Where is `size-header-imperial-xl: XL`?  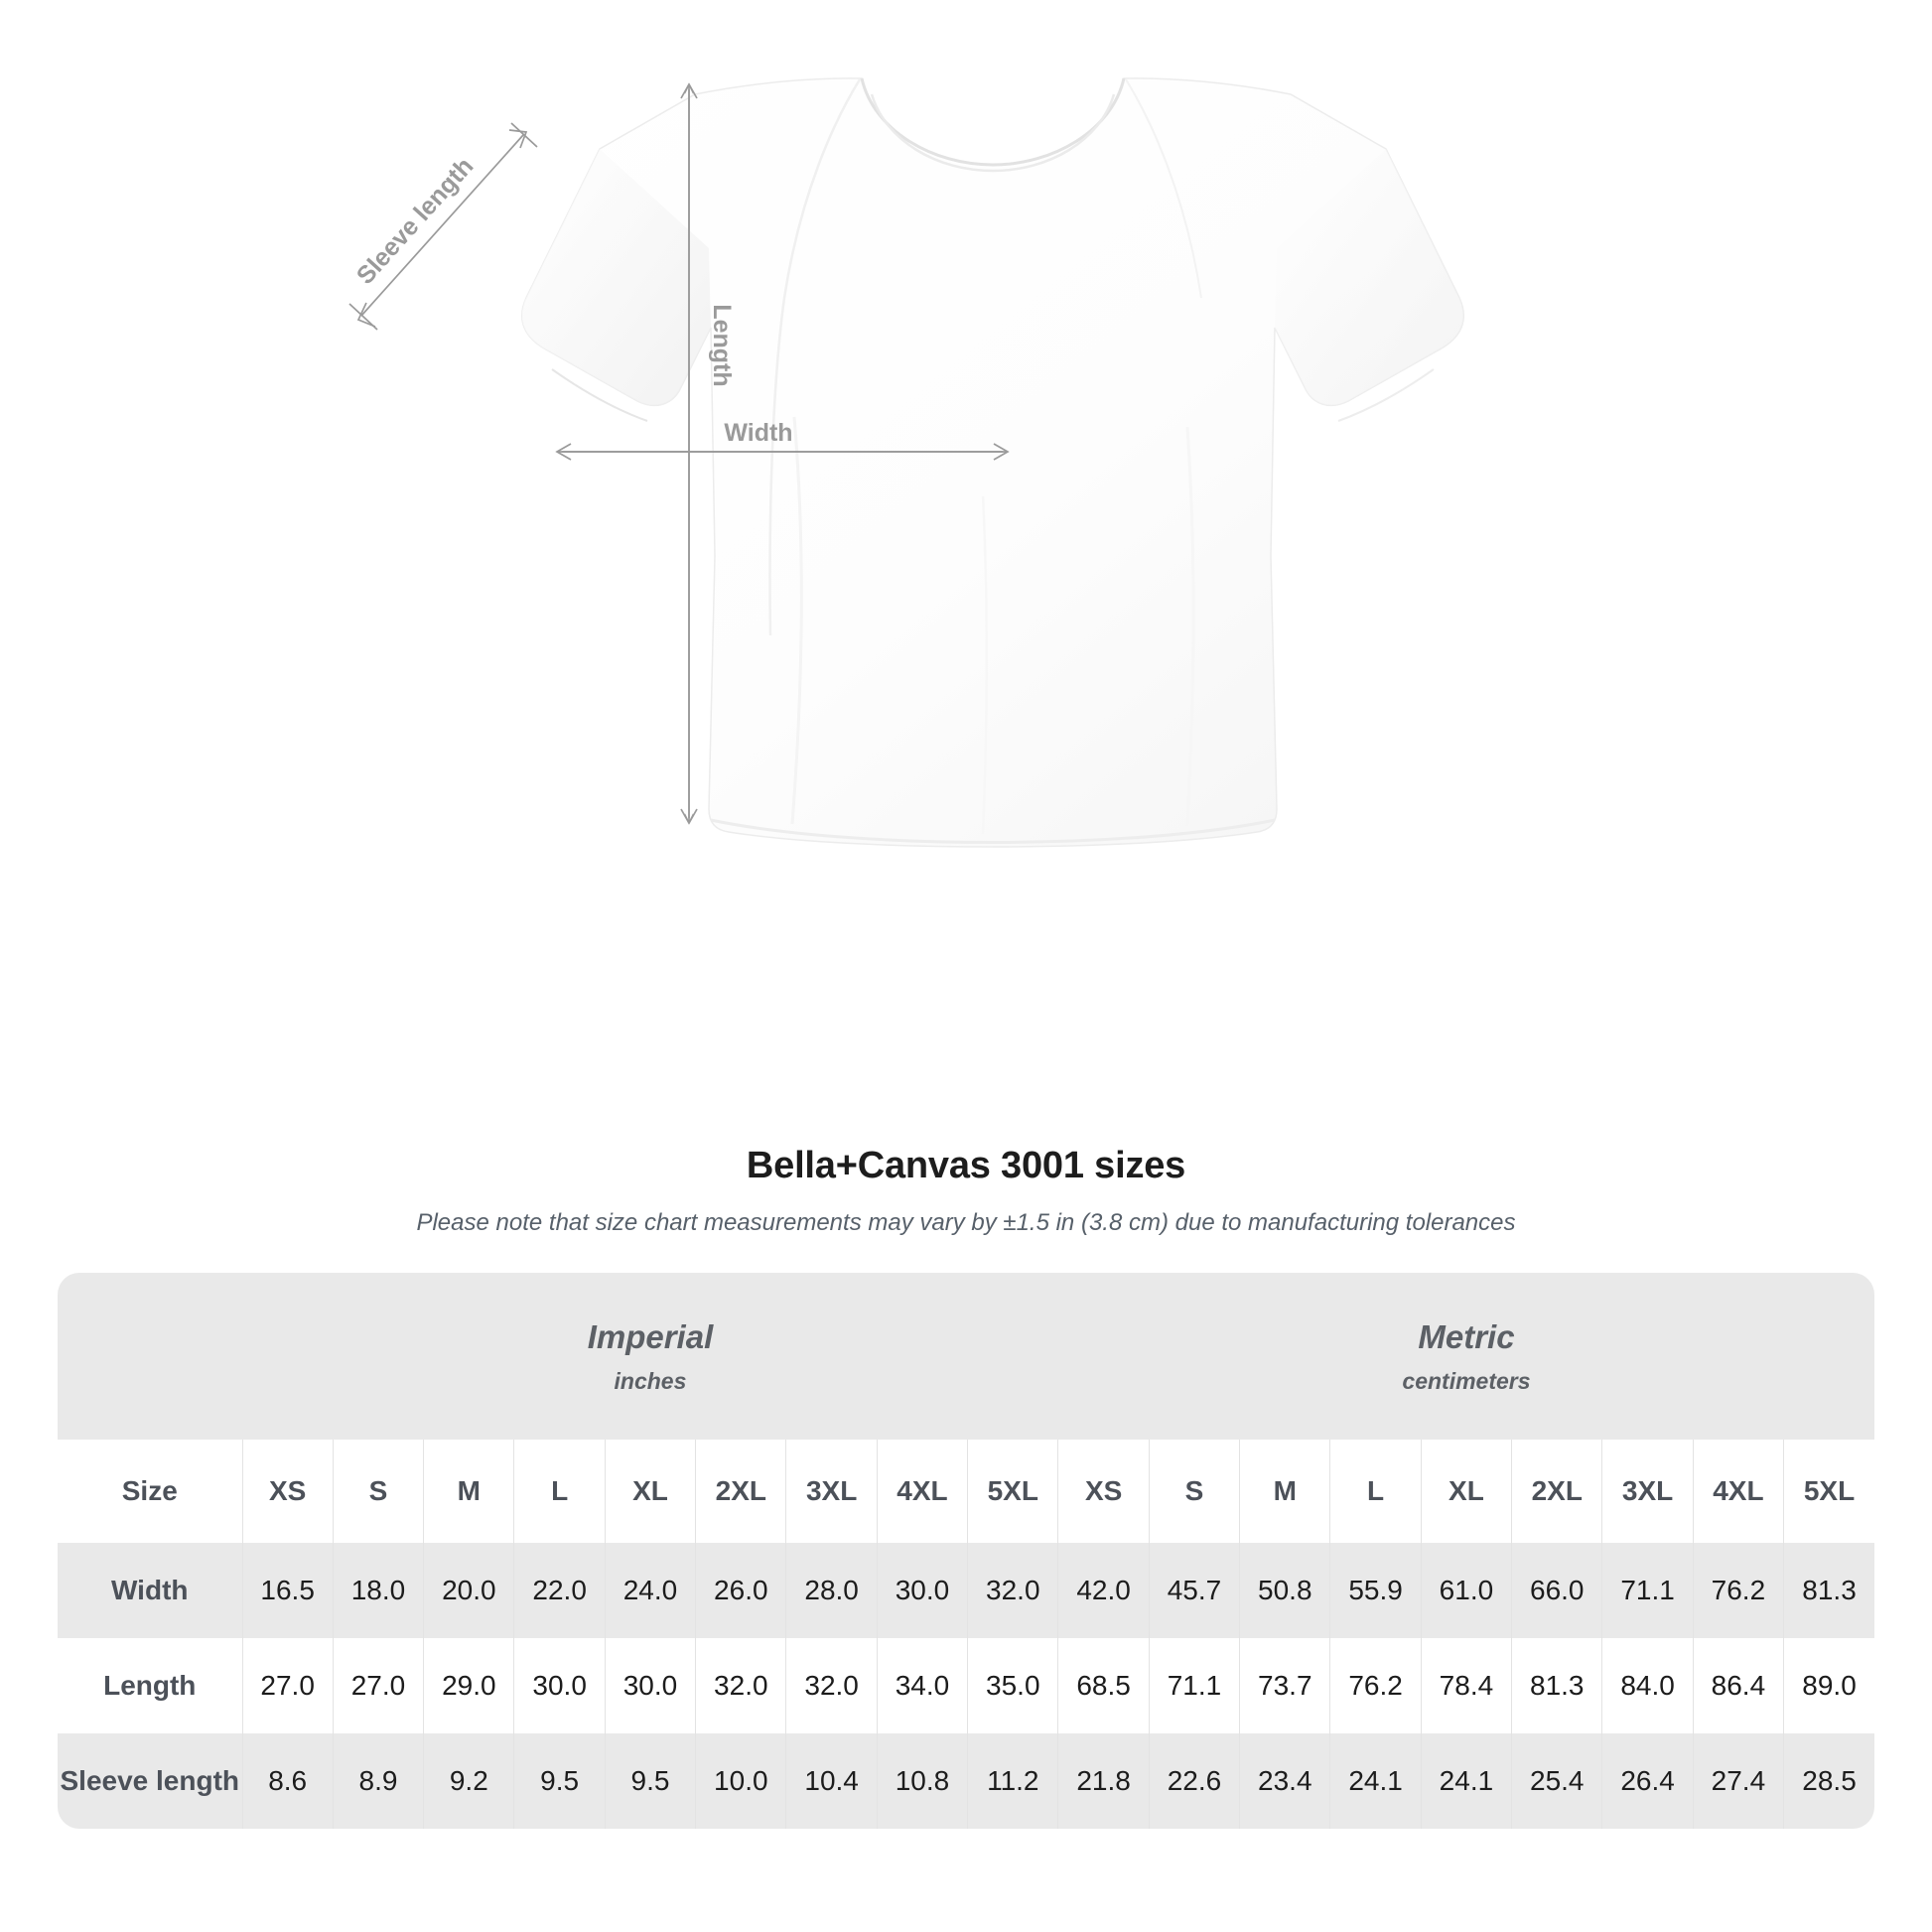
size-header-imperial-xl: XL is located at coordinates (650, 1491).